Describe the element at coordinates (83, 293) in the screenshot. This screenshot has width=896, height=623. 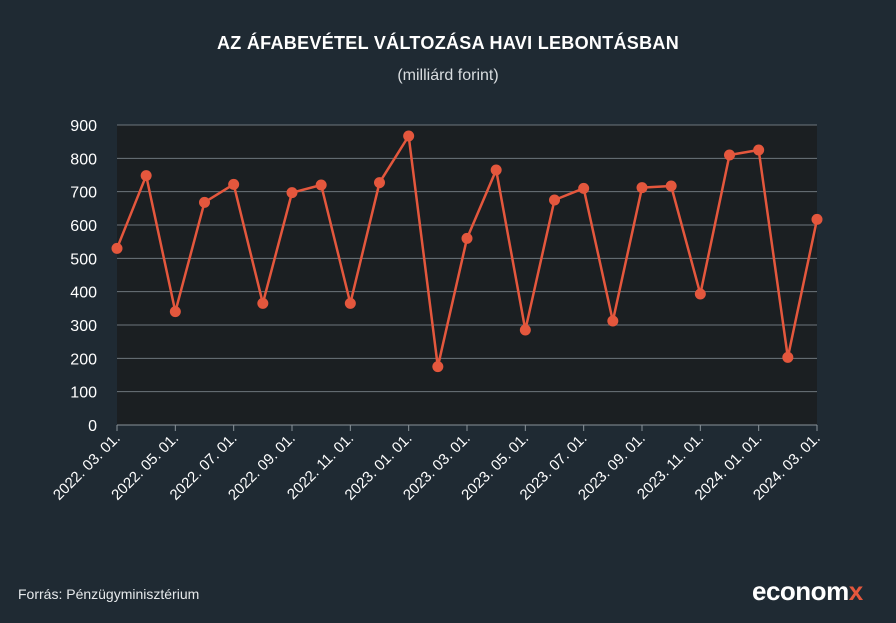
I see `y-tick-label: 400` at that location.